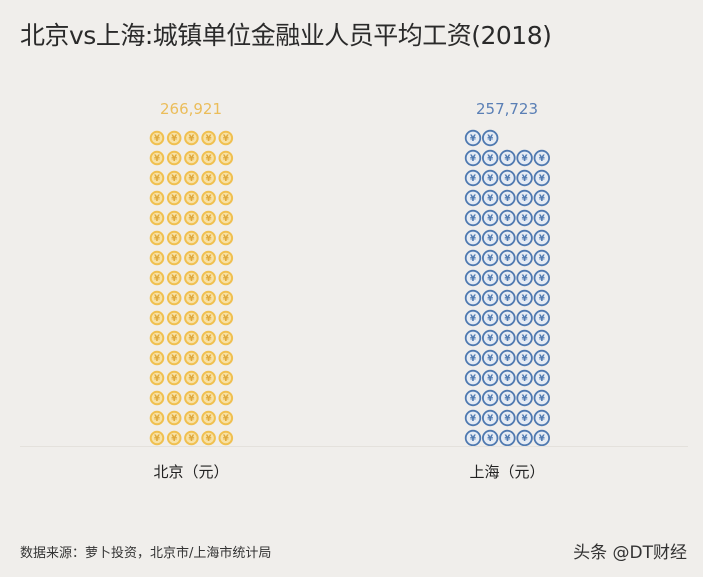  I want to click on watermark: 头条 @DT财经, so click(630, 553).